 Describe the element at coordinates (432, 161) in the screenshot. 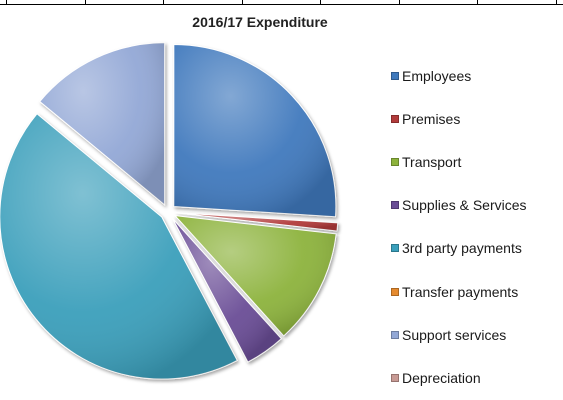

I see `legend-label: Transport` at that location.